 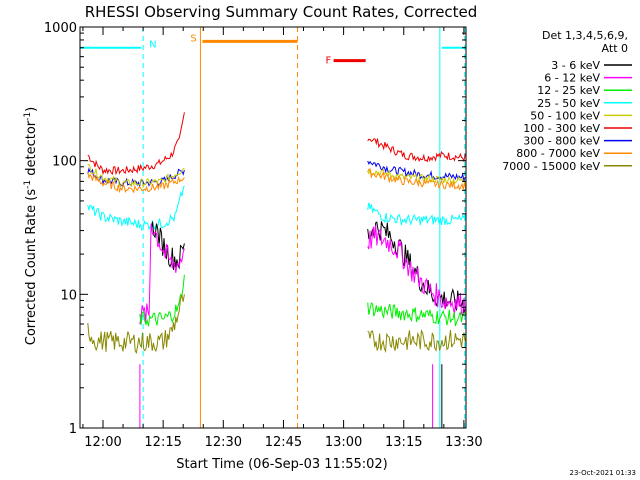 What do you see at coordinates (615, 48) in the screenshot?
I see `legend-header-line2: Att 0` at bounding box center [615, 48].